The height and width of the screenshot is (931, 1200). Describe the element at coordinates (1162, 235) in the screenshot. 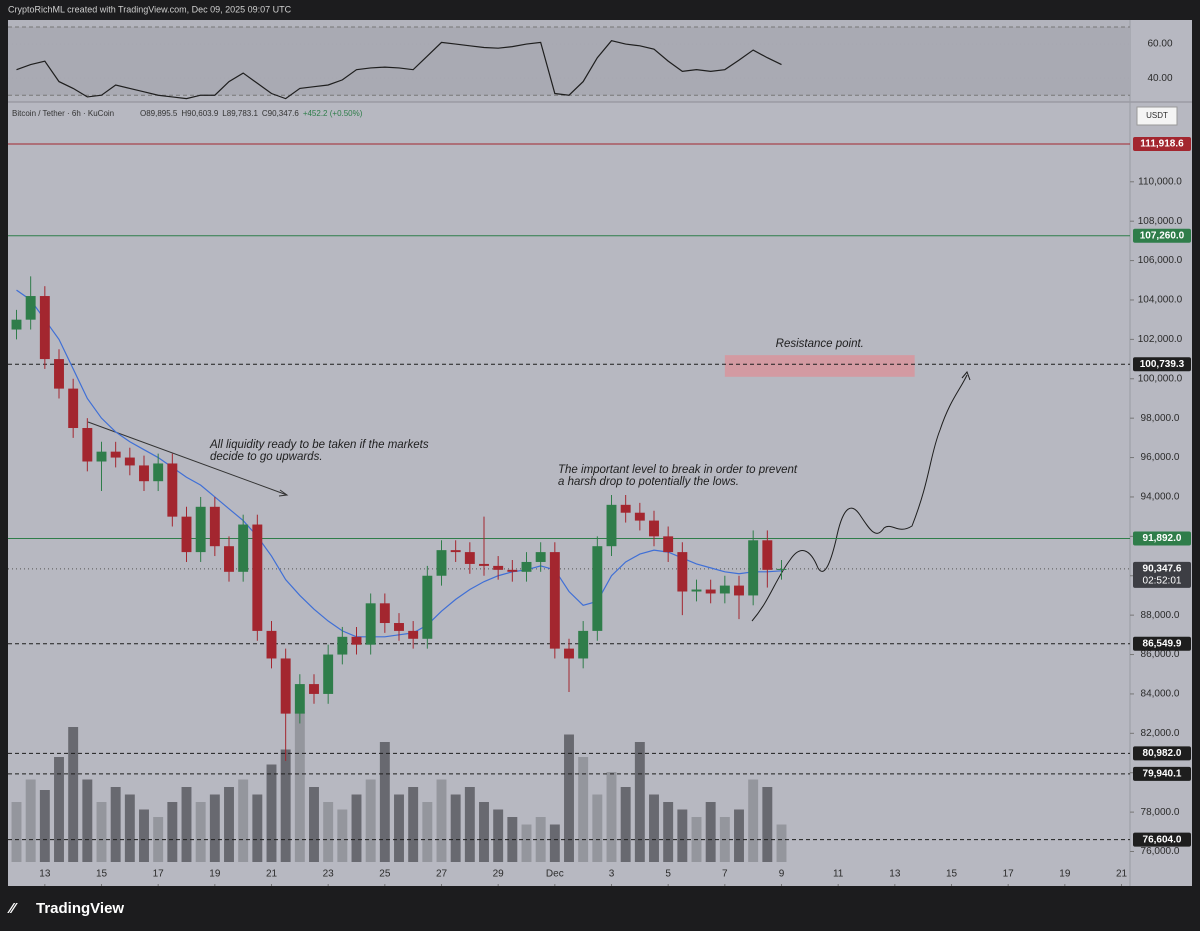

I see `level-label: 107,260.0` at that location.